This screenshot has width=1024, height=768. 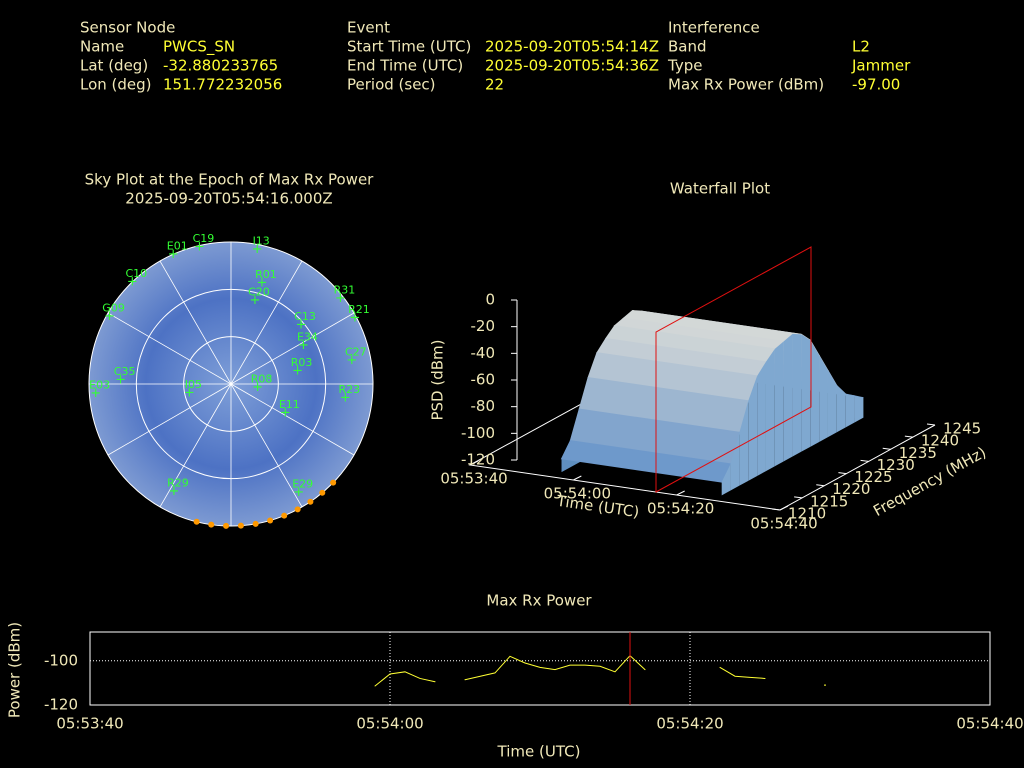 What do you see at coordinates (113, 308) in the screenshot?
I see `satellite-label: G09` at bounding box center [113, 308].